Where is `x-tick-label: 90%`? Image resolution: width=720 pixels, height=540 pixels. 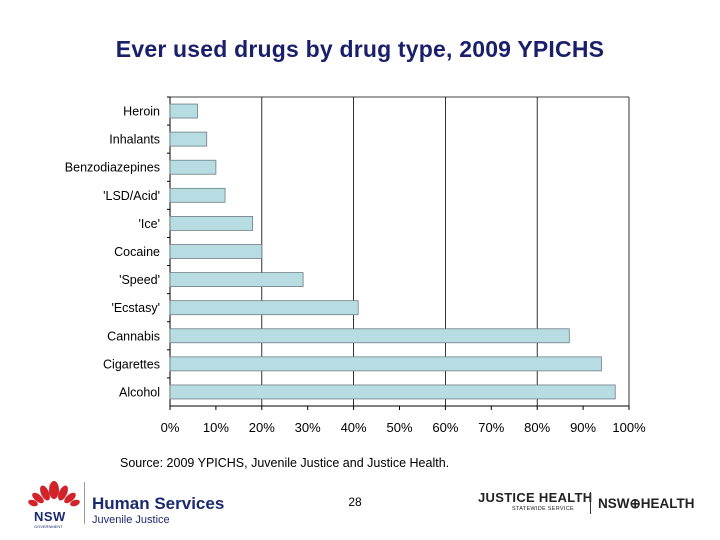 x-tick-label: 90% is located at coordinates (583, 427).